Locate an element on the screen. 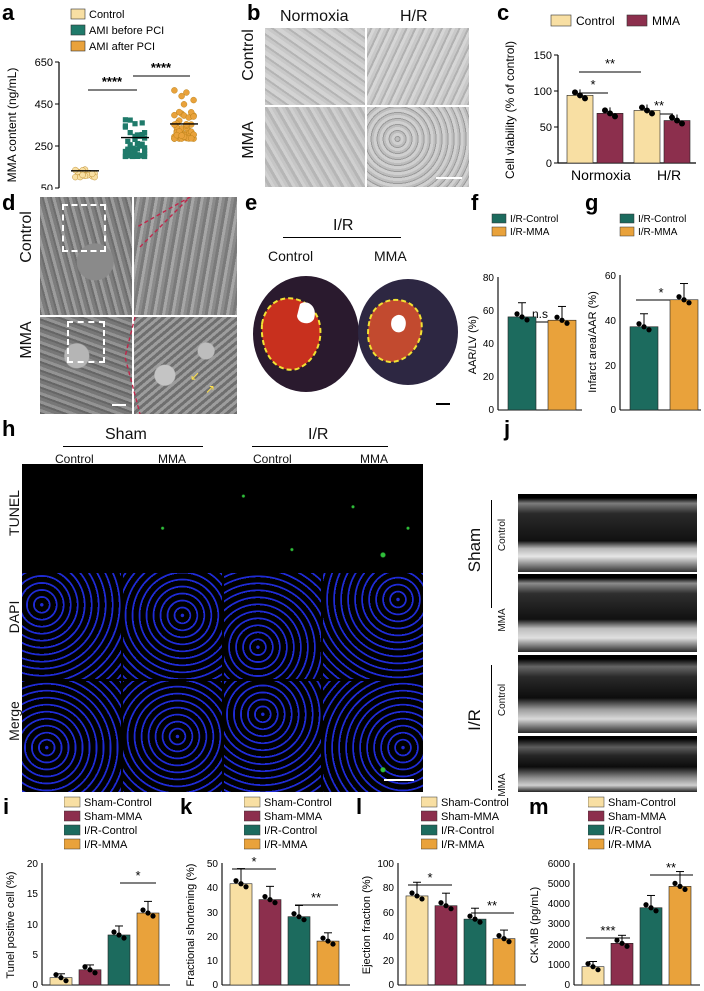 The image size is (704, 991). y-axis-label: AAR/LV (%) is located at coordinates (473, 345).